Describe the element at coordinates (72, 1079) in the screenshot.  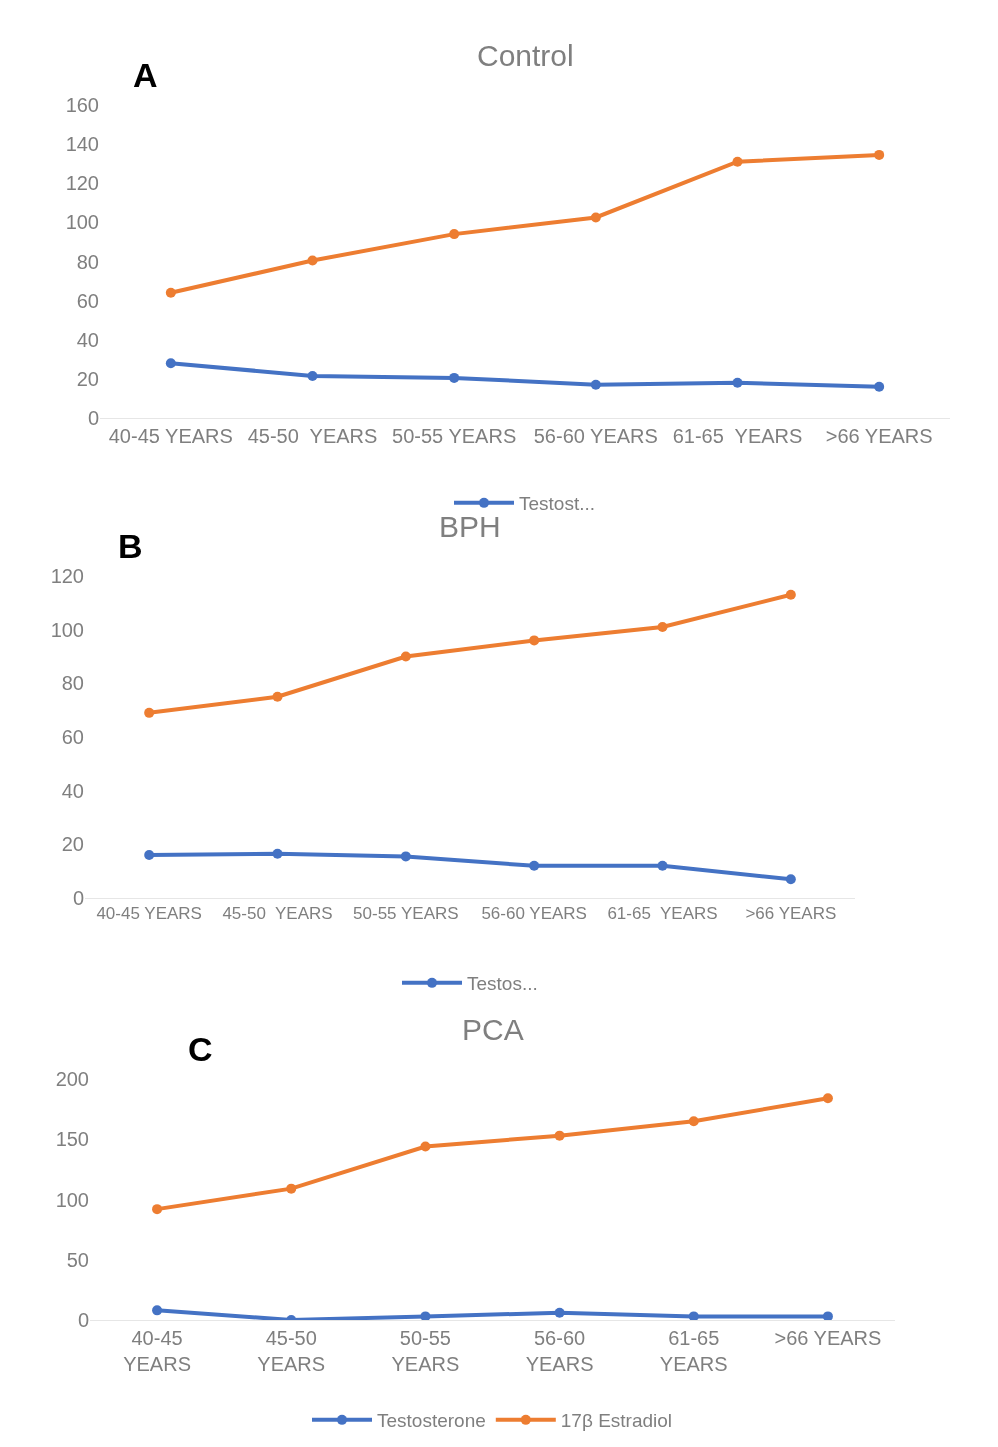
I see `y-tick-label: 200` at that location.